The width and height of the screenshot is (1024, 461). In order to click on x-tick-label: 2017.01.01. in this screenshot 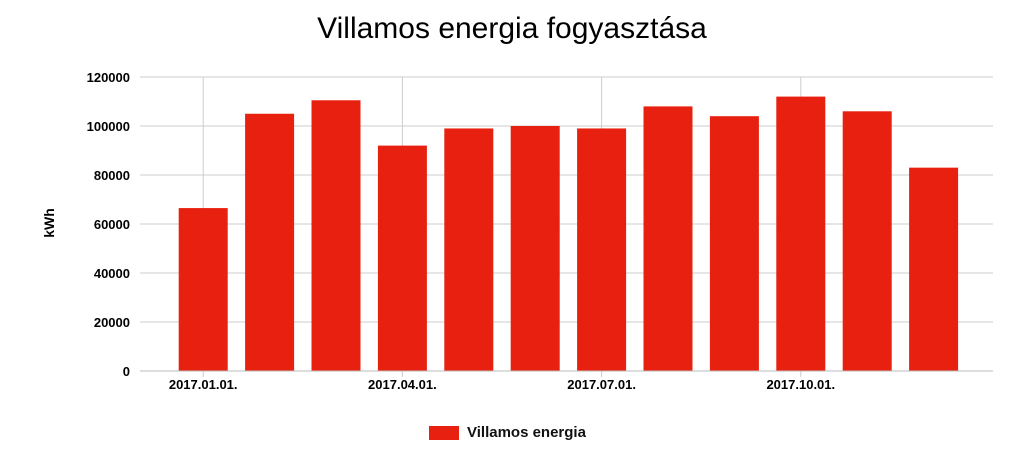, I will do `click(203, 384)`.